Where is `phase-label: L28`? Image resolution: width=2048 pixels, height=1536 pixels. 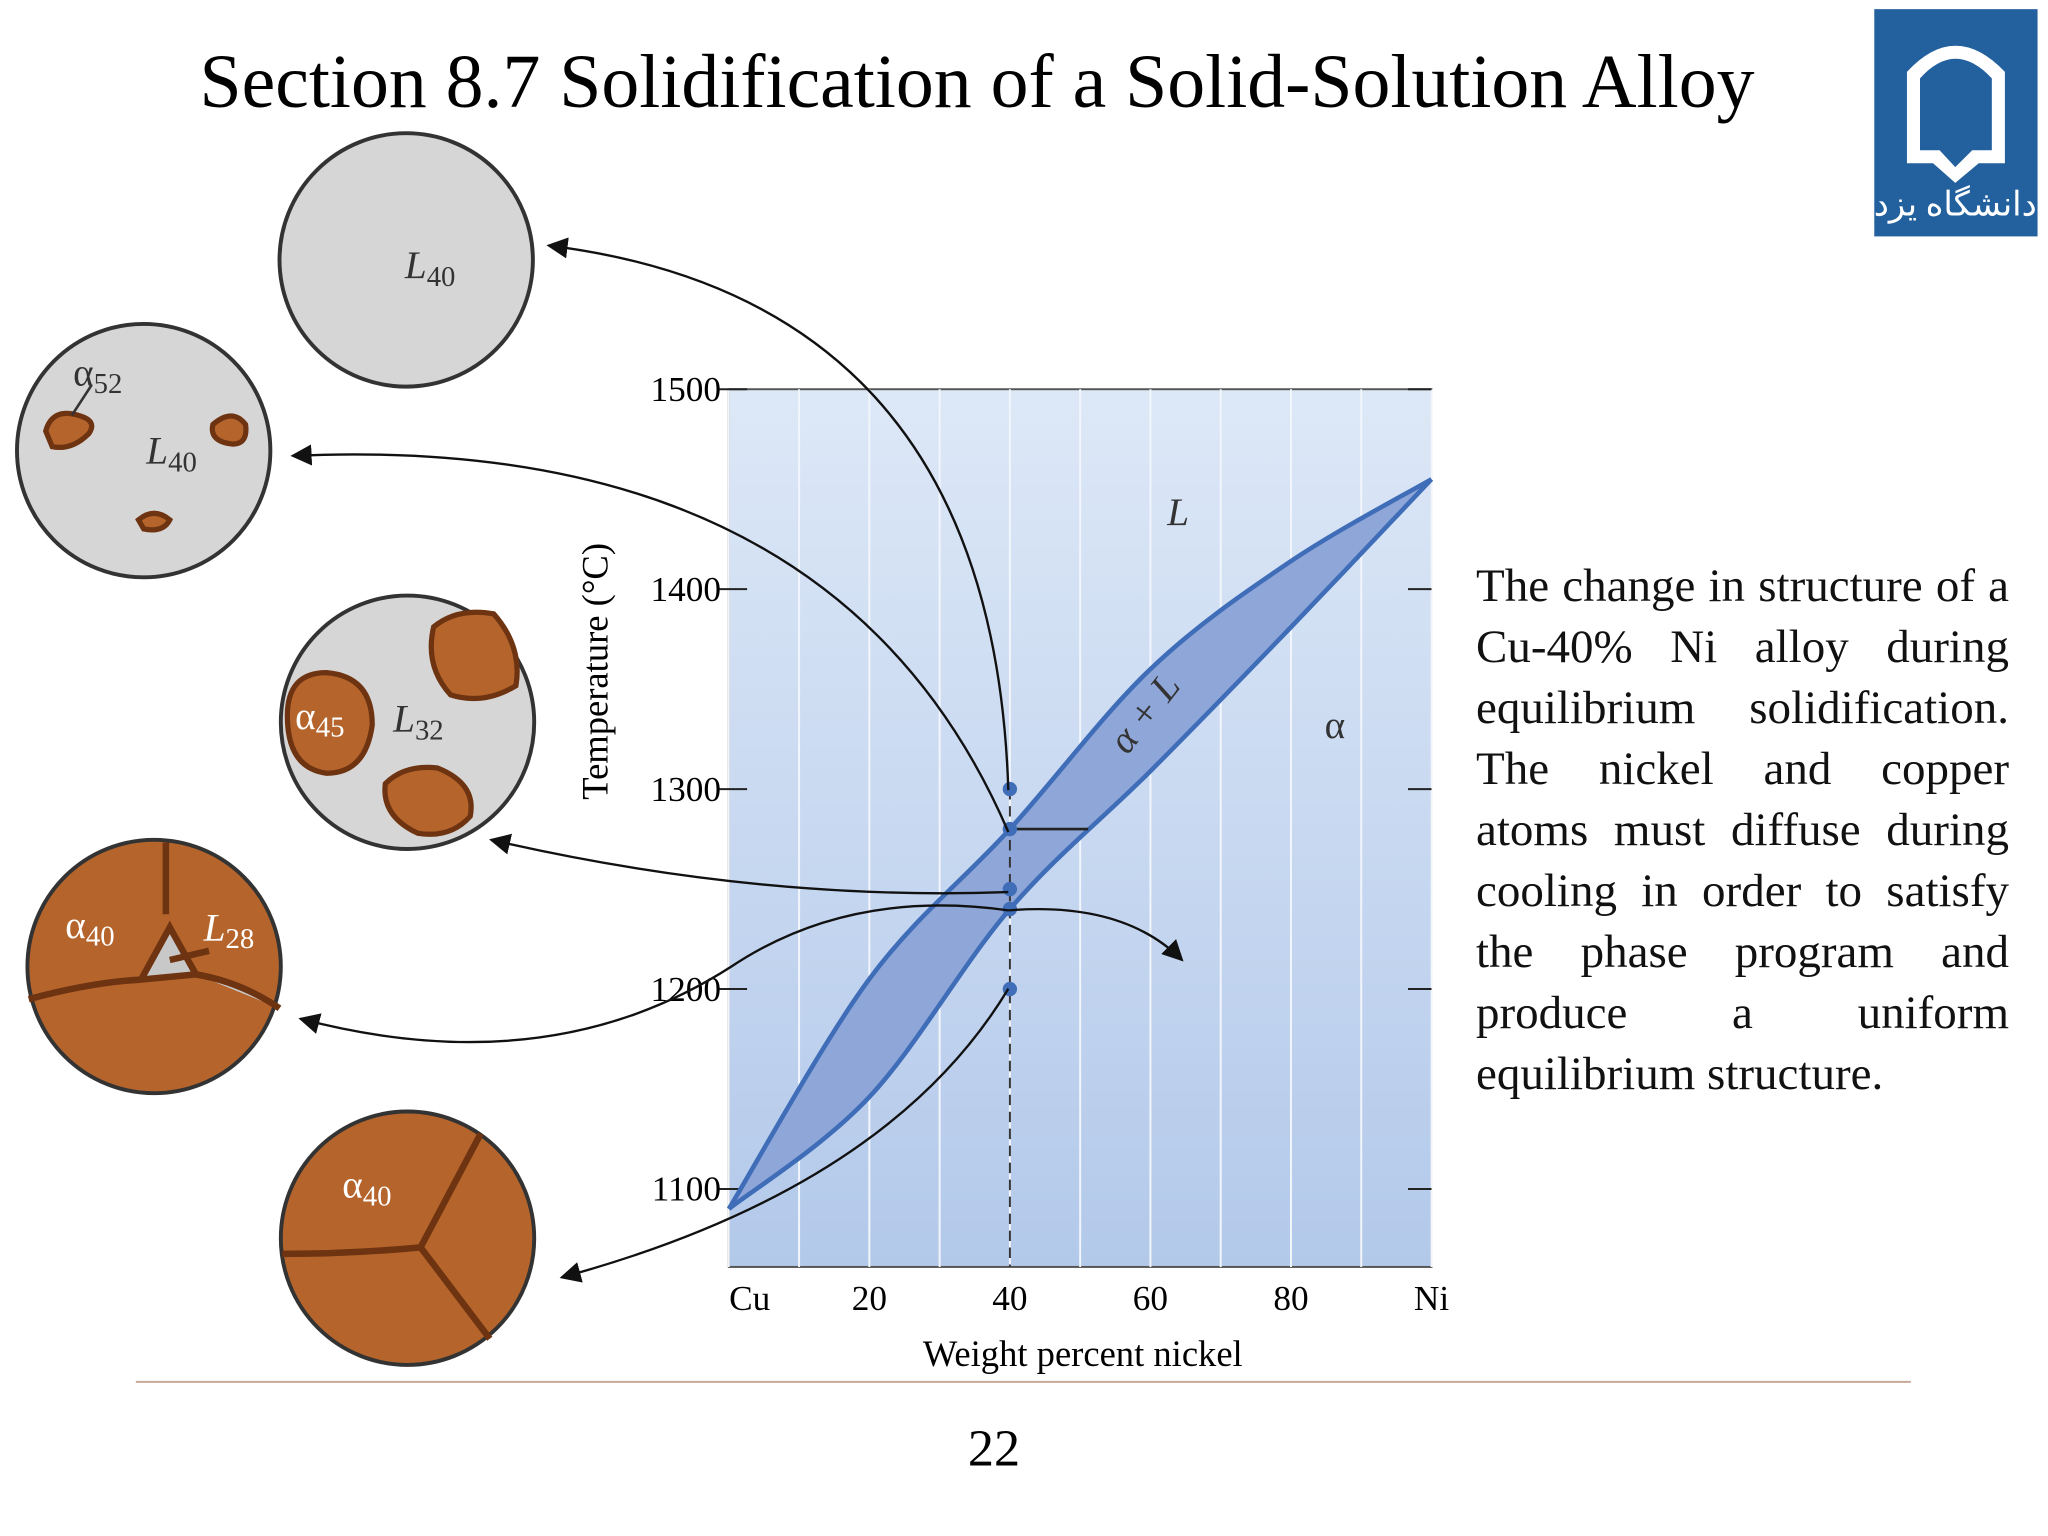 phase-label: L28 is located at coordinates (229, 930).